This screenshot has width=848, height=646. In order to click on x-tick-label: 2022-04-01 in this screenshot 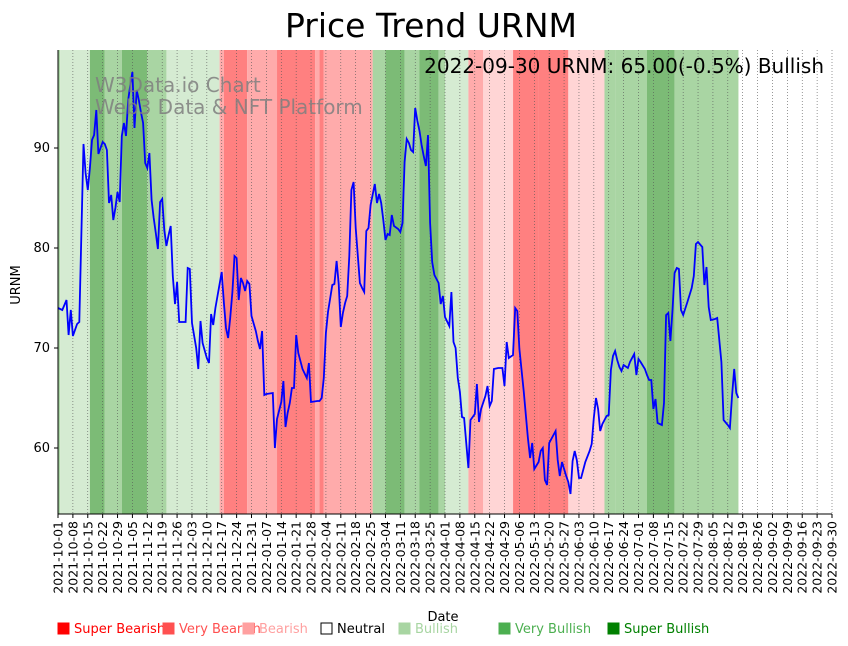, I will do `click(445, 557)`.